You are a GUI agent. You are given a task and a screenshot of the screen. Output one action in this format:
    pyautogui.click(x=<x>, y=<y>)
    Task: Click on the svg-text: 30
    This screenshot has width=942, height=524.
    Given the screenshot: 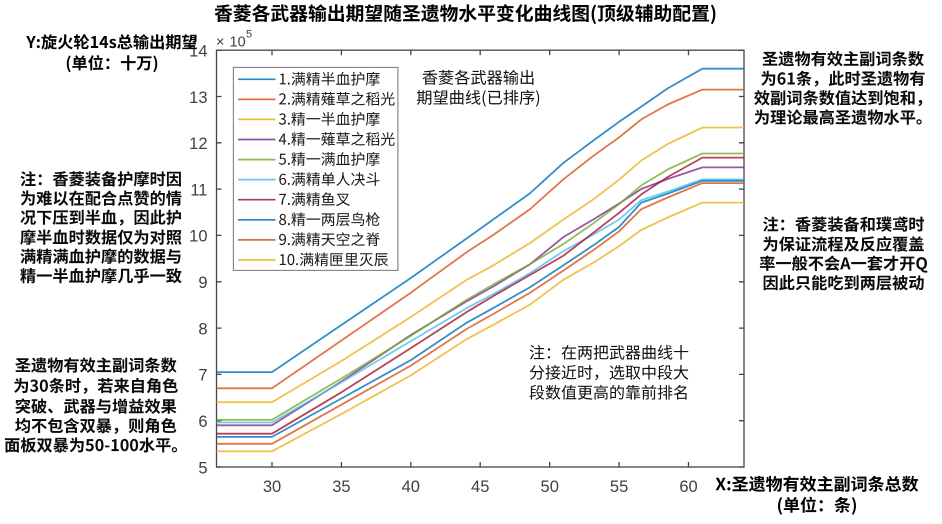 What is the action you would take?
    pyautogui.click(x=272, y=487)
    